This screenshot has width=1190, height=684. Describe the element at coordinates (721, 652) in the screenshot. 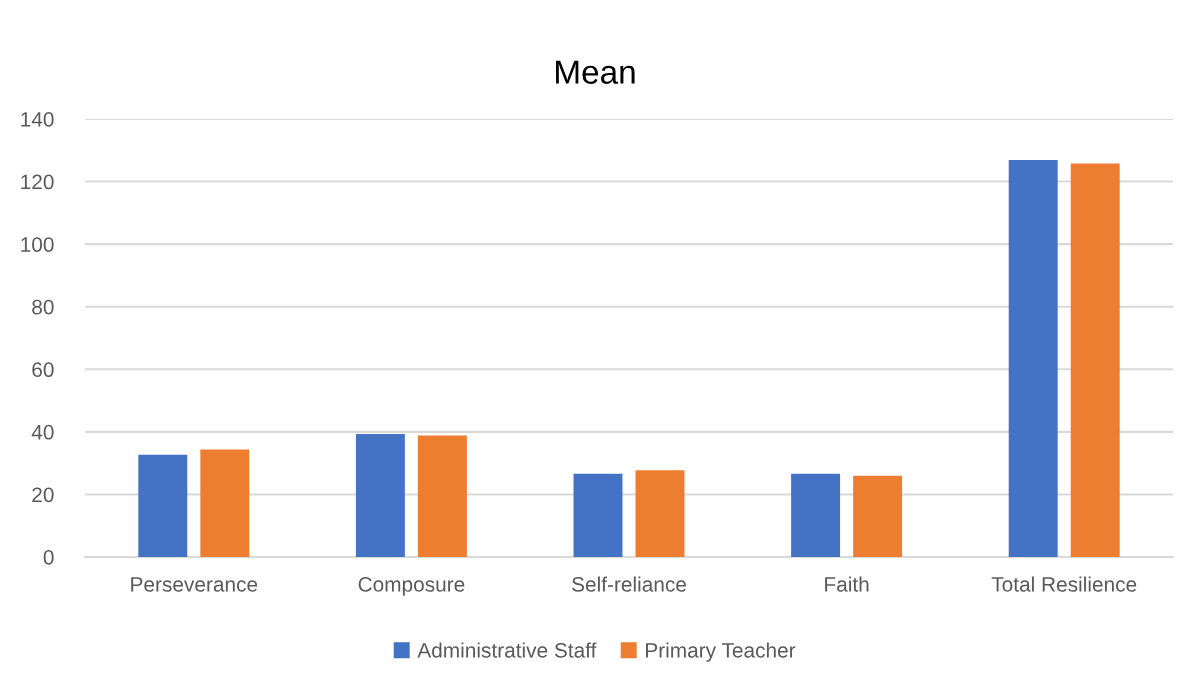

I see `legend-label: Primary Teacher` at that location.